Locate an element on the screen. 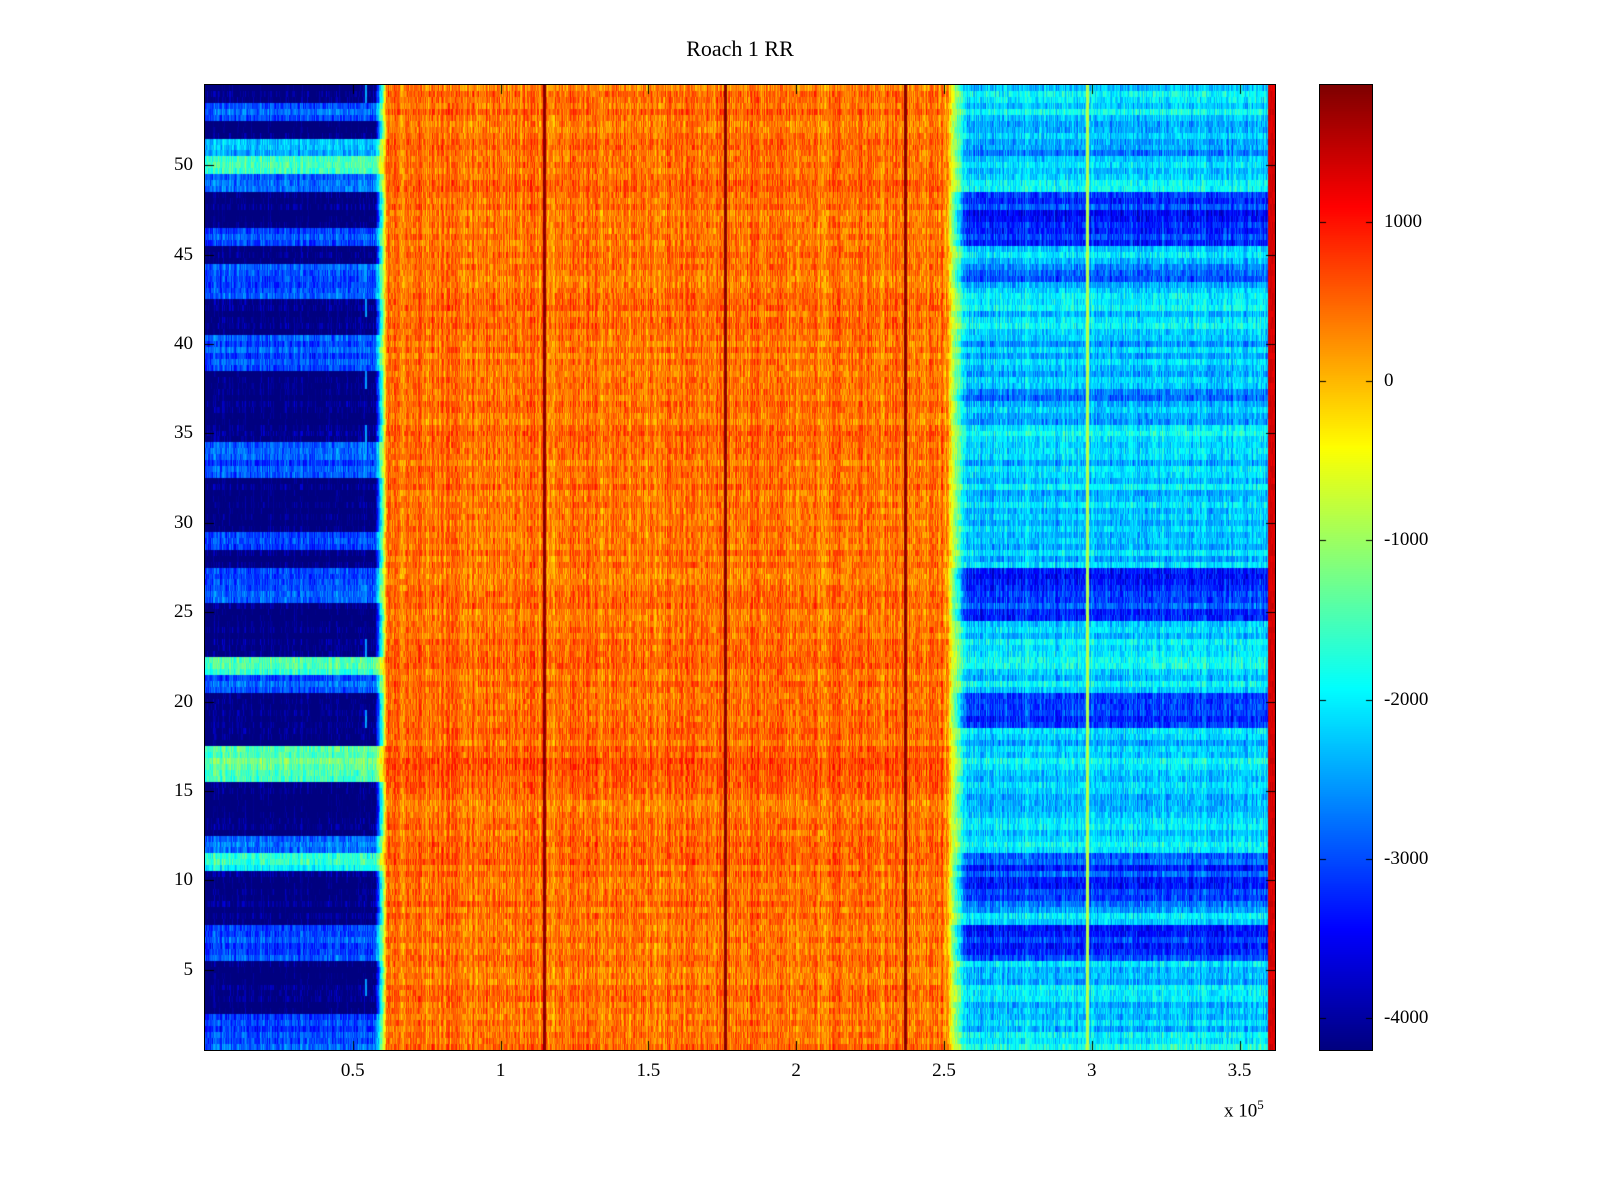 This screenshot has height=1200, width=1600. y-tick-label: 10 is located at coordinates (183, 880).